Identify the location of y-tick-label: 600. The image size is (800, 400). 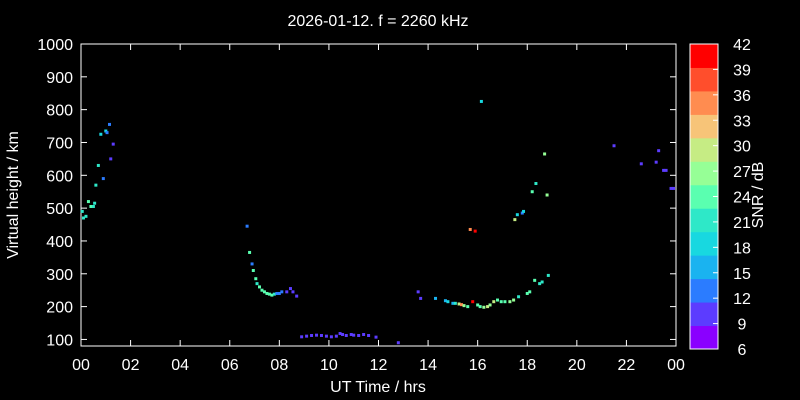
(59, 176).